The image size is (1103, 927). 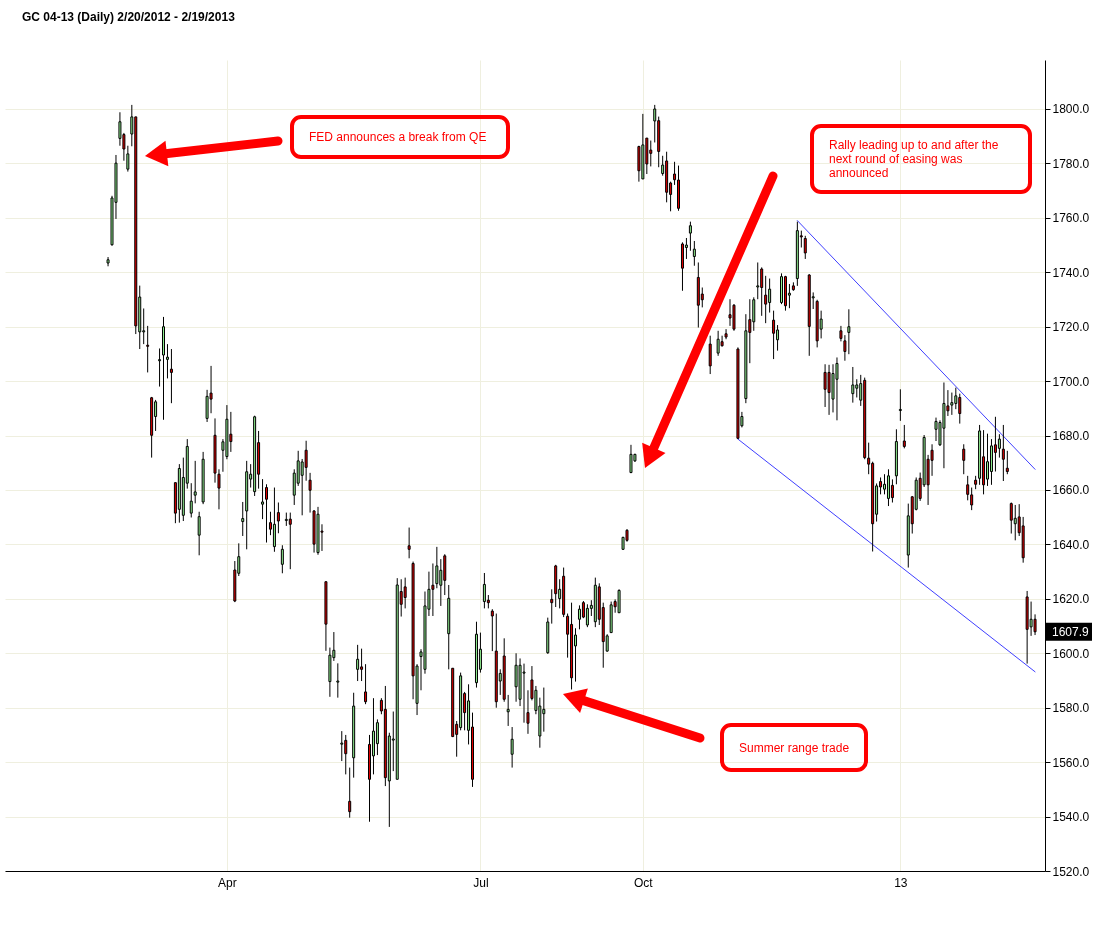 What do you see at coordinates (1071, 381) in the screenshot?
I see `y-tick-label: 1700.0` at bounding box center [1071, 381].